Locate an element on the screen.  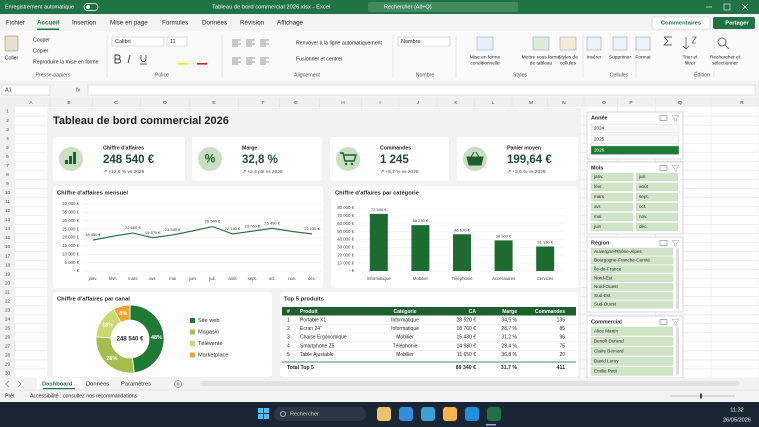
row-header: 1 is located at coordinates (7, 111).